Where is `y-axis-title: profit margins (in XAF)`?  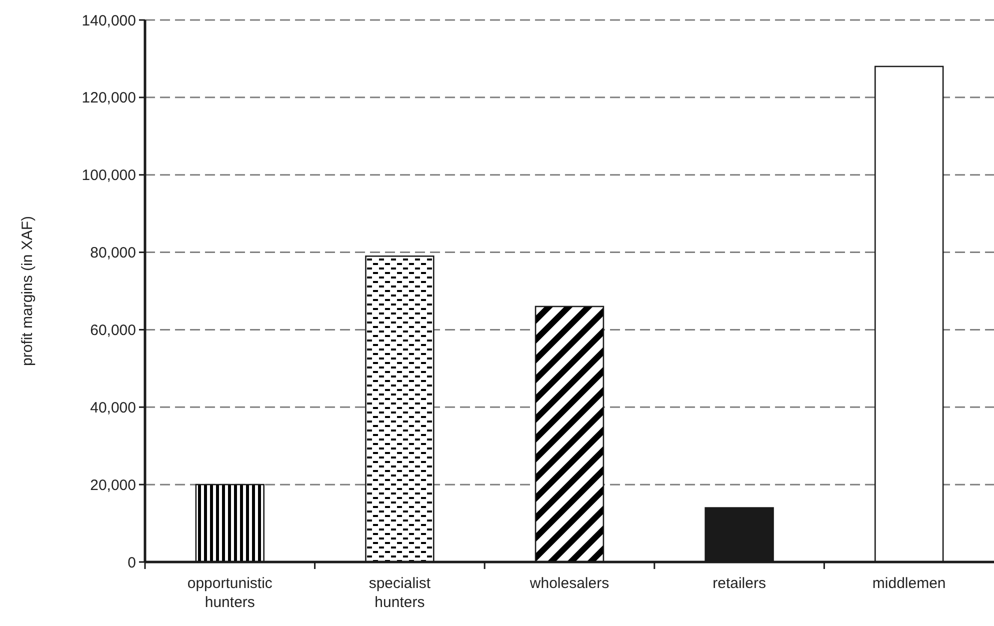 y-axis-title: profit margins (in XAF) is located at coordinates (27, 291).